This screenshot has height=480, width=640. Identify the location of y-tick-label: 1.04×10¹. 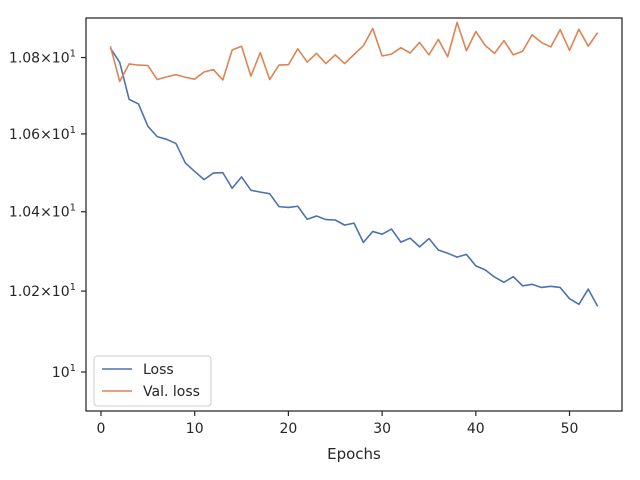
(42, 212).